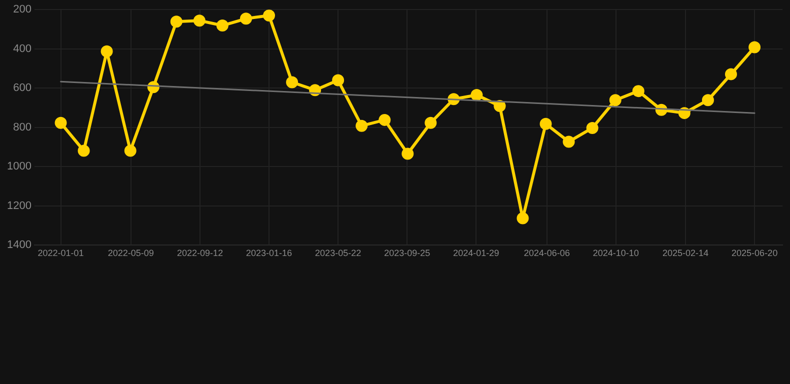 The height and width of the screenshot is (384, 790). I want to click on y-tick-label: 400, so click(22, 48).